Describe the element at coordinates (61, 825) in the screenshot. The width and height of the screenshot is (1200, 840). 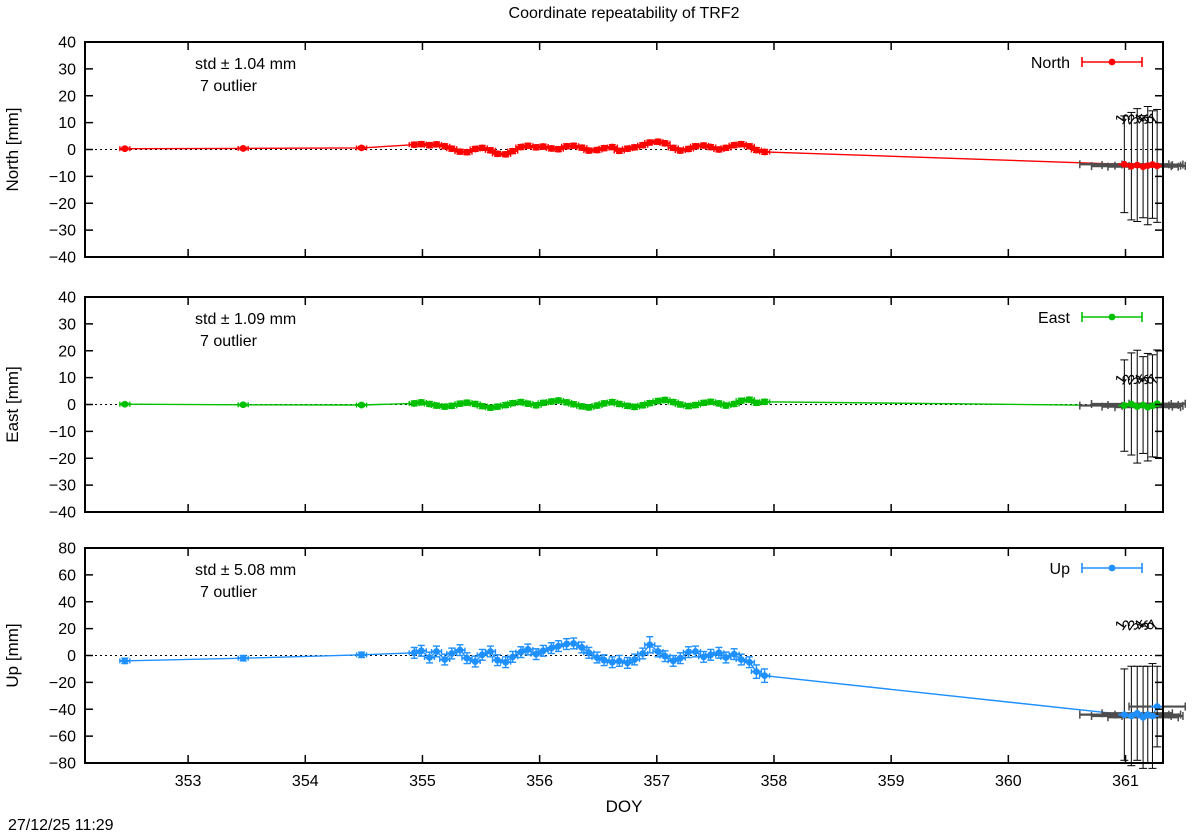
I see `plot-timestamp: 27/12/25 11:29` at that location.